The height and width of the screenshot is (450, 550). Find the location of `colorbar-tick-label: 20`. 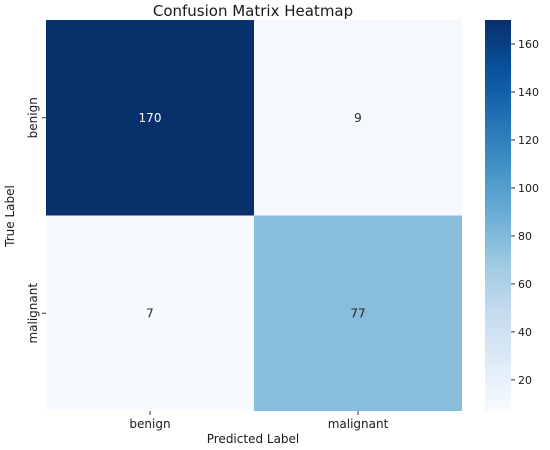

colorbar-tick-label: 20 is located at coordinates (525, 380).